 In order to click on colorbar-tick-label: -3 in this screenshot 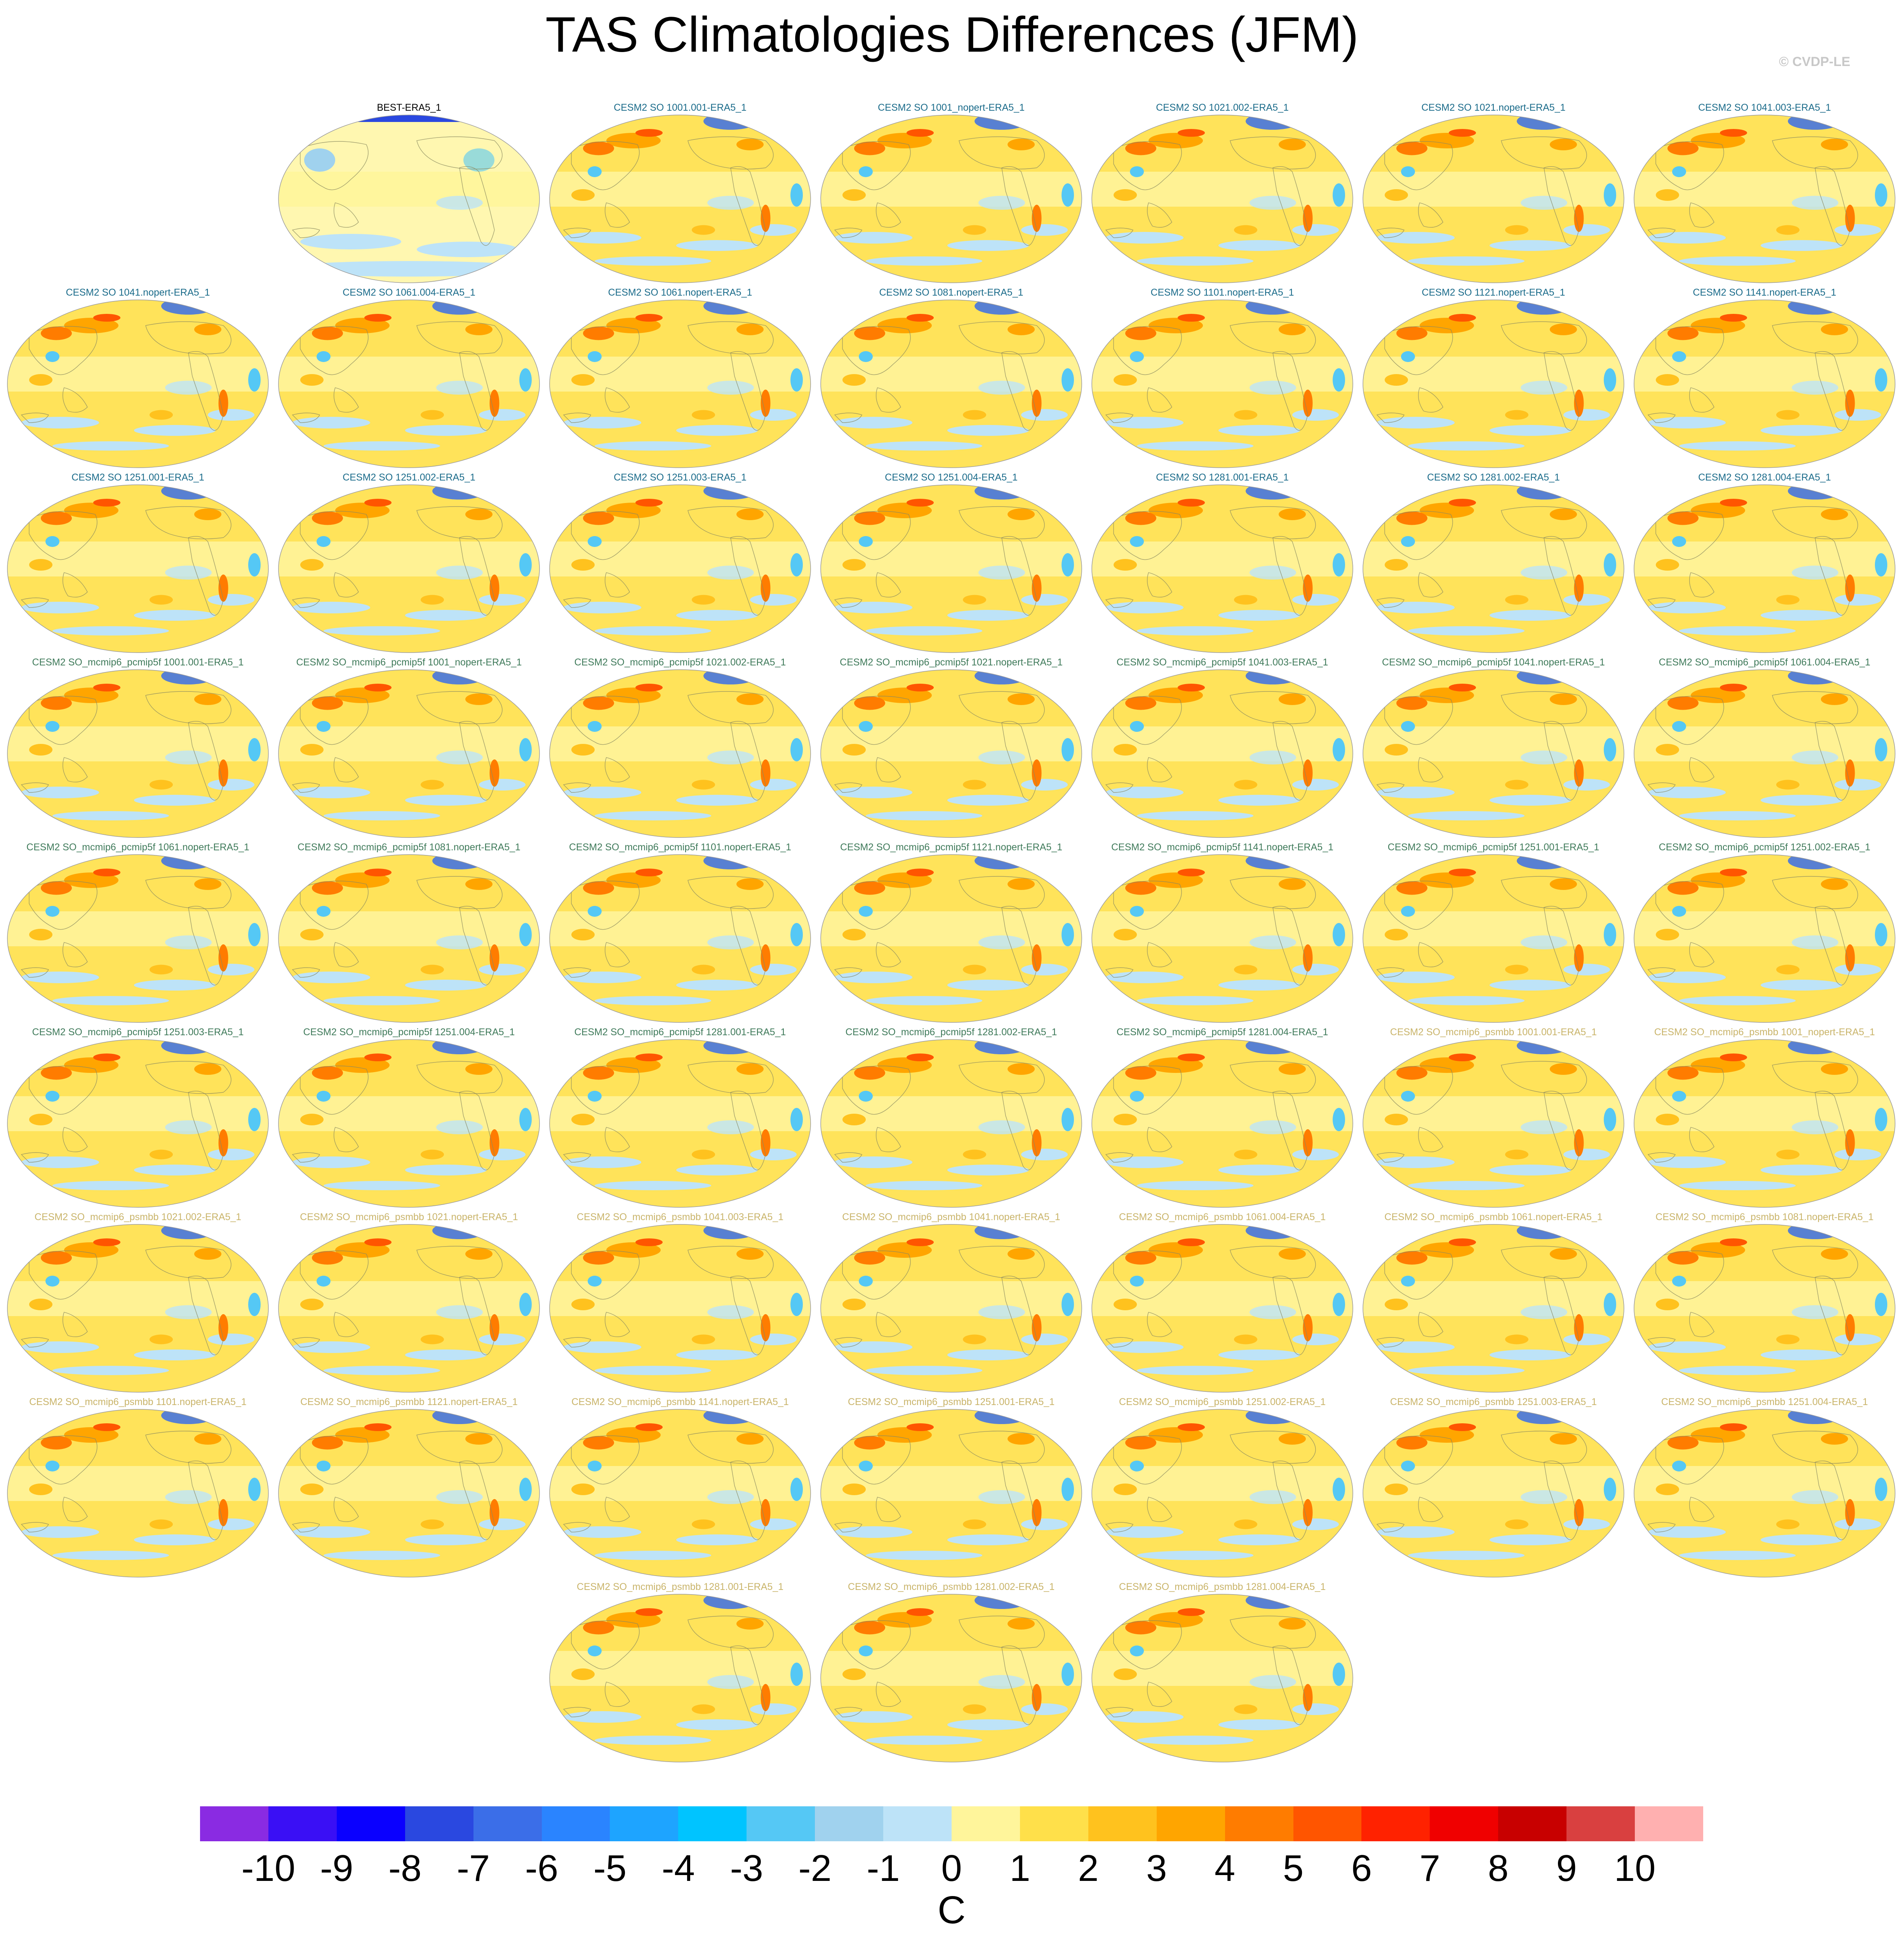, I will do `click(746, 1868)`.